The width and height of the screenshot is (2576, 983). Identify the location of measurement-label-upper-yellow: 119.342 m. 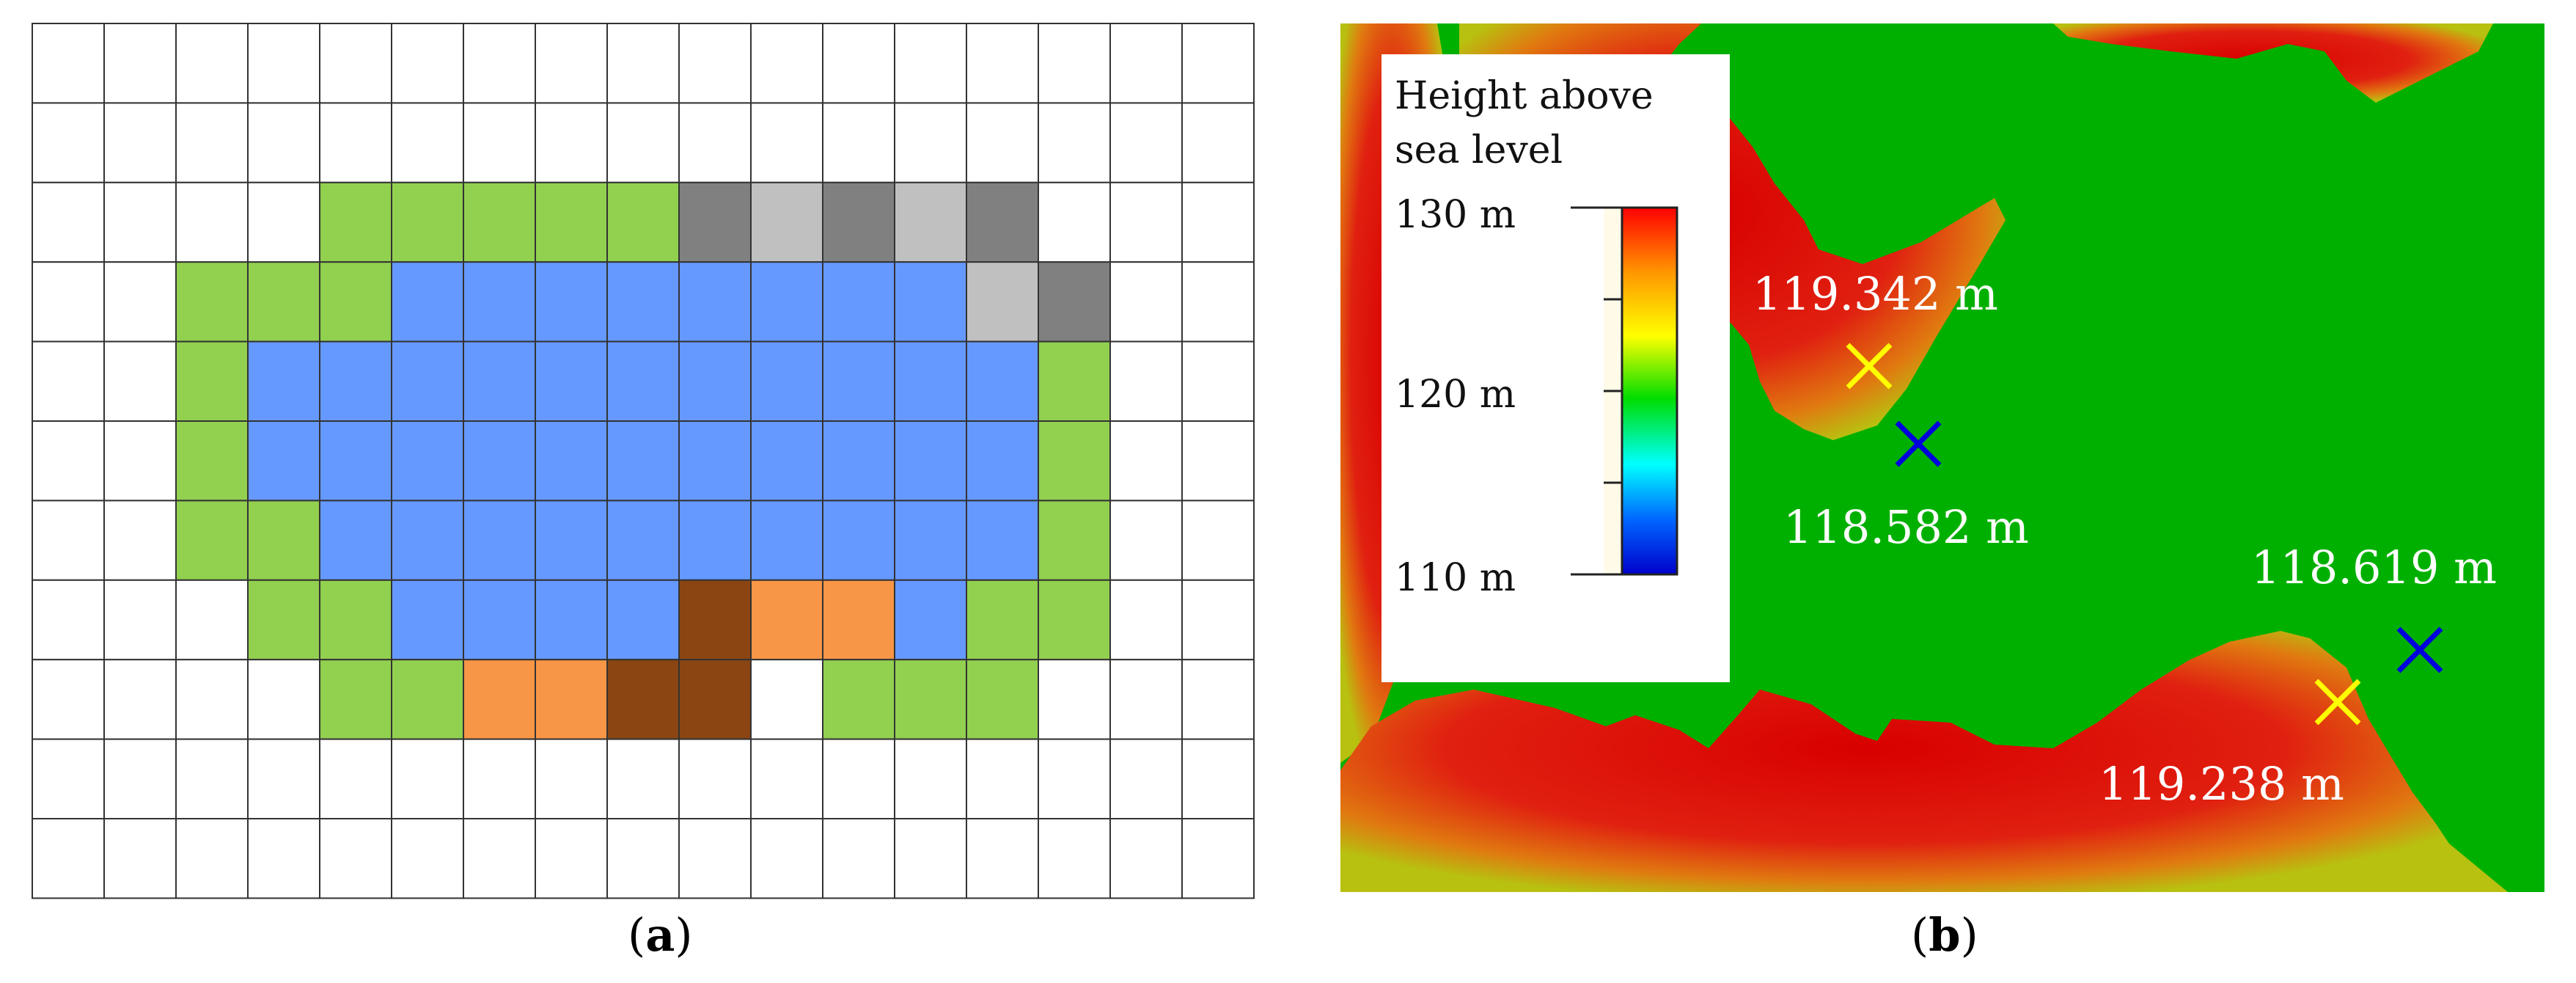
(1876, 294).